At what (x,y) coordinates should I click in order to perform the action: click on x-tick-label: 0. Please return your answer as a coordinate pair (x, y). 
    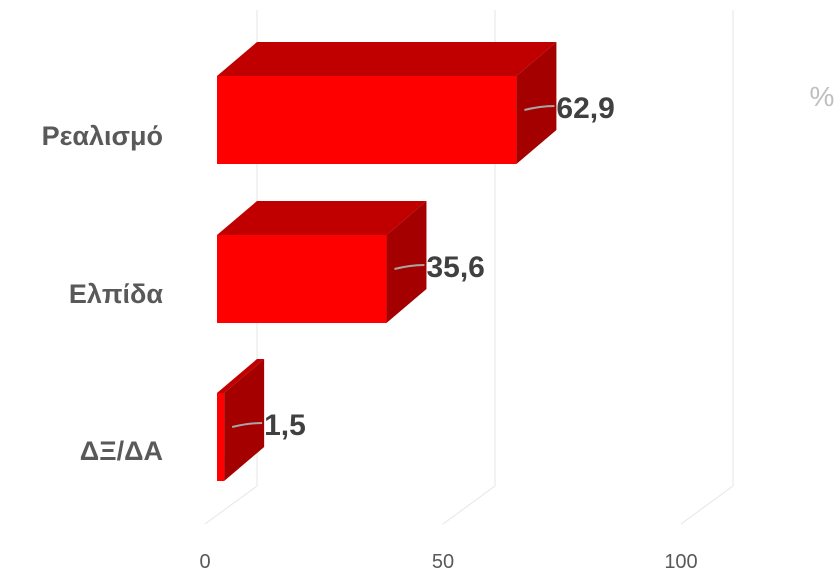
    Looking at the image, I should click on (204, 560).